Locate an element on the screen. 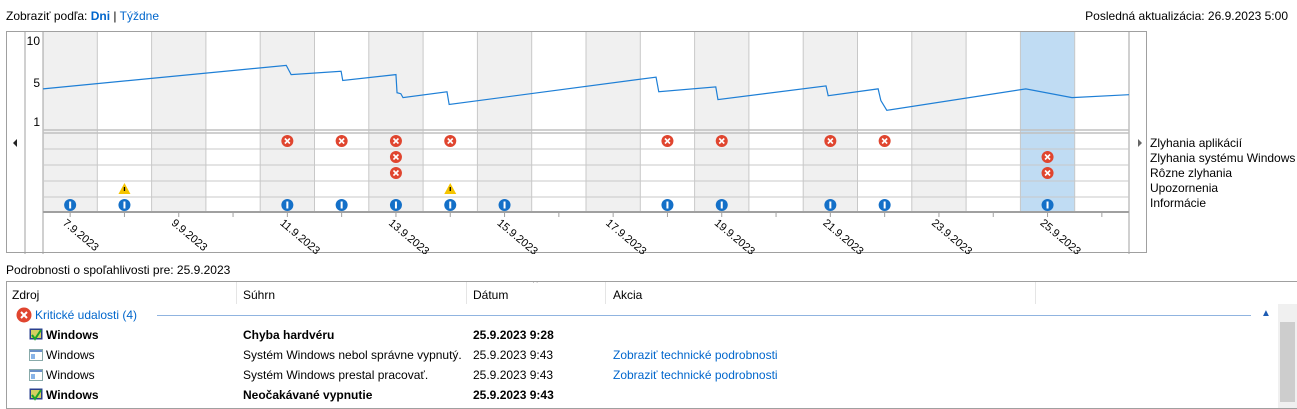 The width and height of the screenshot is (1297, 409). group-critical-events: Kritické udalosti (4) ▲ is located at coordinates (642, 315).